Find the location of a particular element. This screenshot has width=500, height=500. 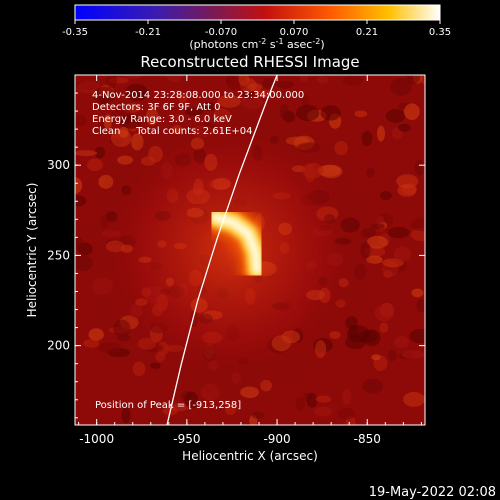

info-time-range: 4-Nov-2014 23:28:08.000 to 23:34:00.000 is located at coordinates (198, 95).